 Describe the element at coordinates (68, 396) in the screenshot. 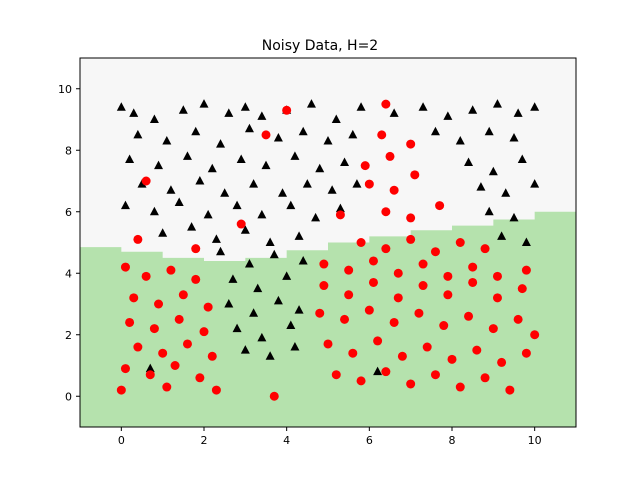

I see `y-tick-label: 0` at that location.